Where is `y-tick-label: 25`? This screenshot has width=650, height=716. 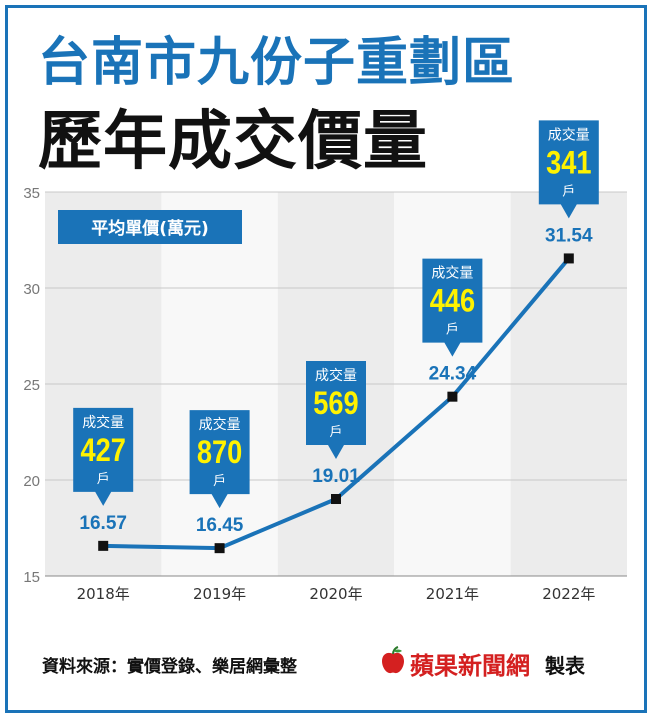
y-tick-label: 25 is located at coordinates (31, 385).